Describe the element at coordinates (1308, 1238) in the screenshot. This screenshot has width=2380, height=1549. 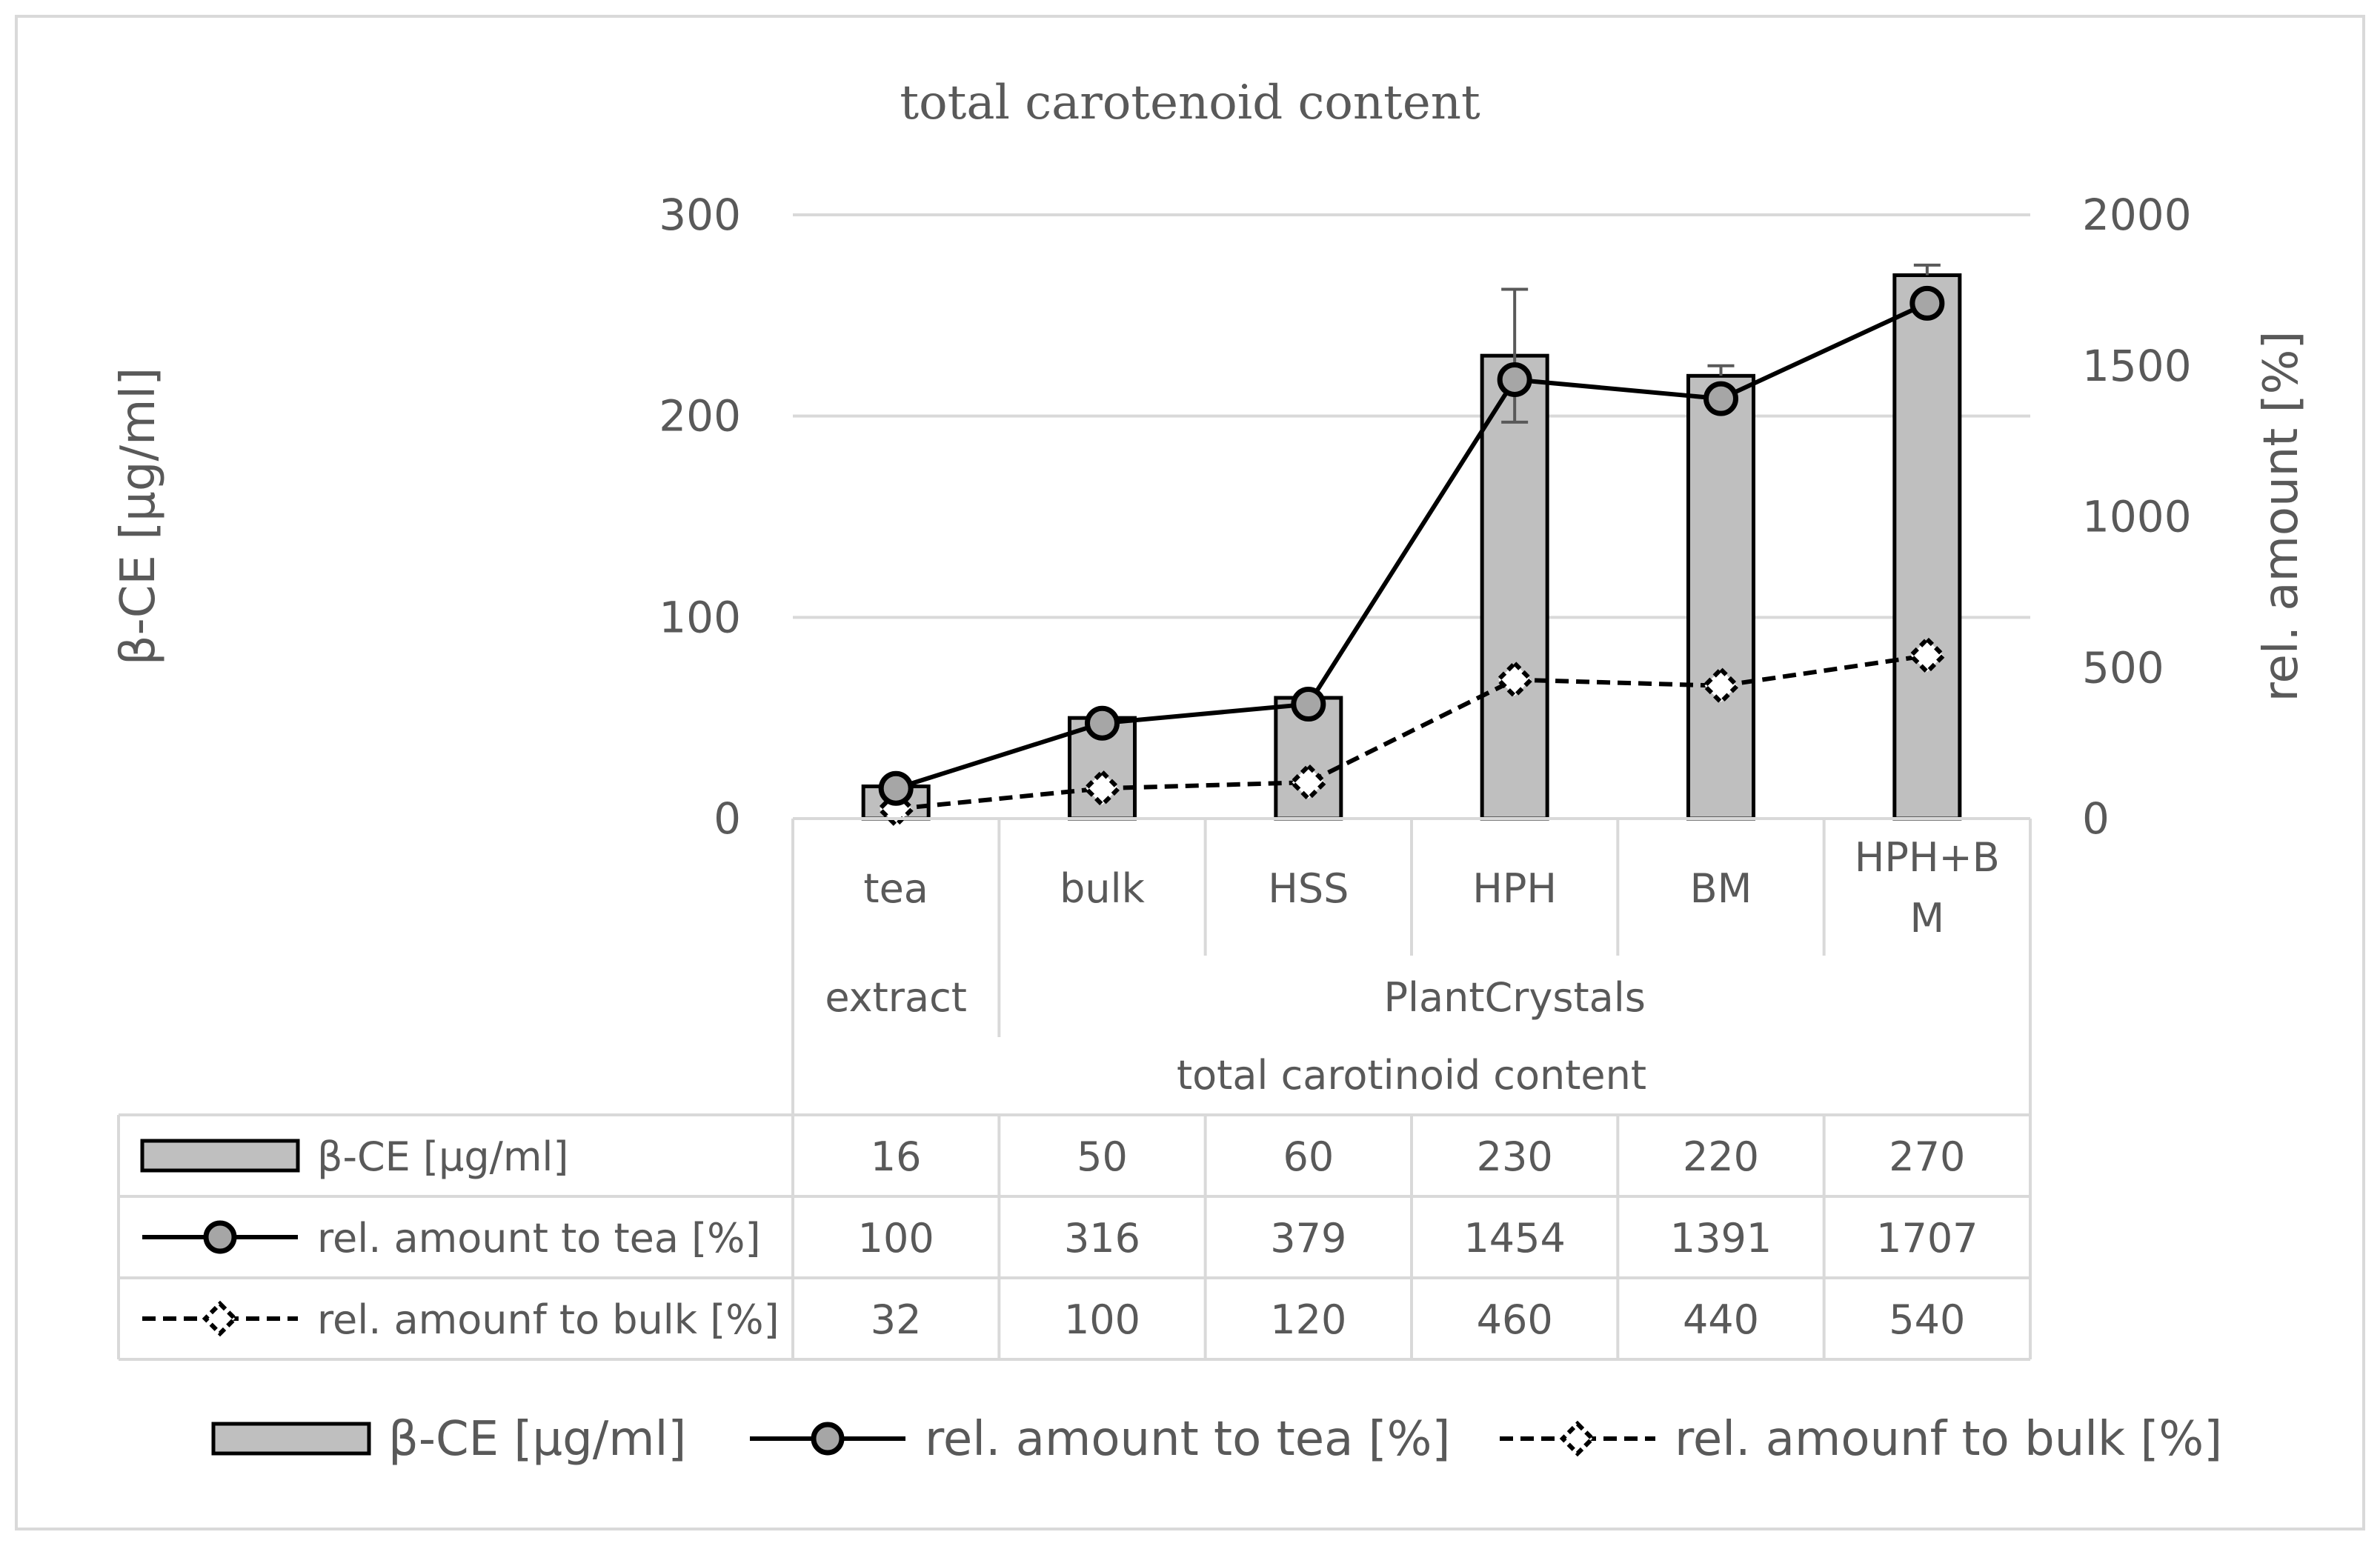
I see `data-label: 379` at that location.